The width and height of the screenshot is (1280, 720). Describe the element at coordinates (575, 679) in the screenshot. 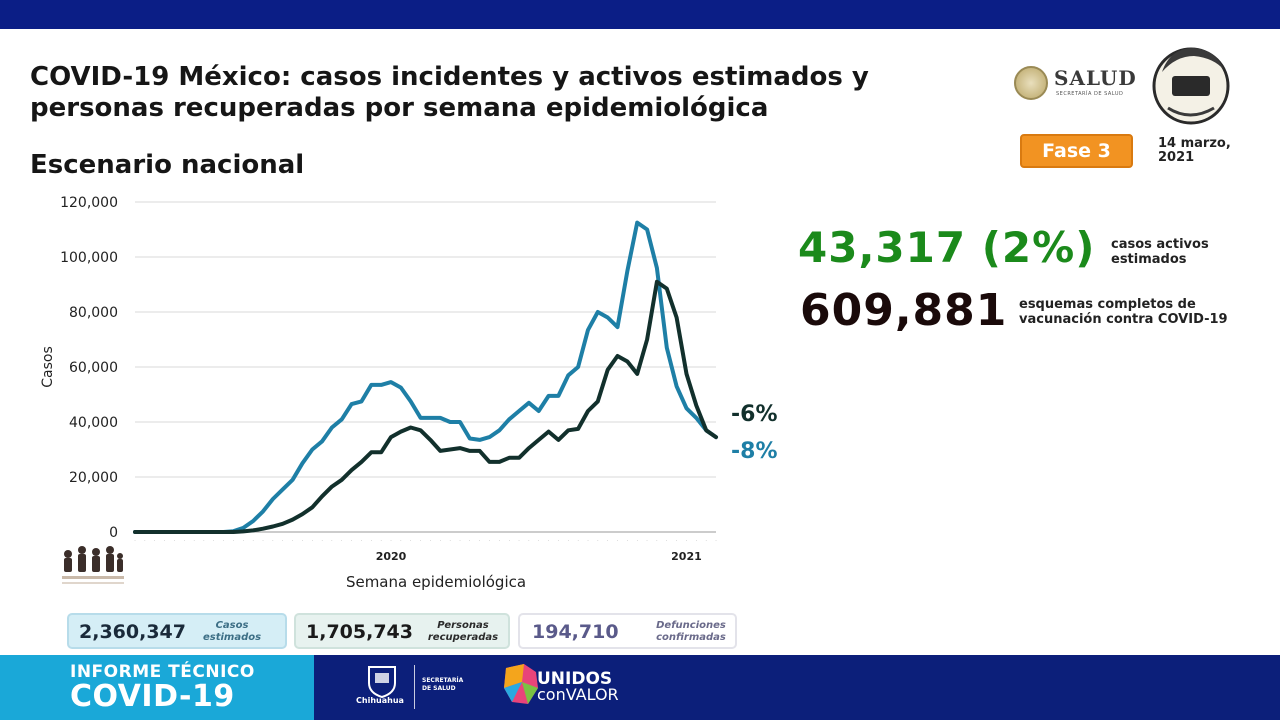

I see `unidos-line1: UNIDOS` at that location.